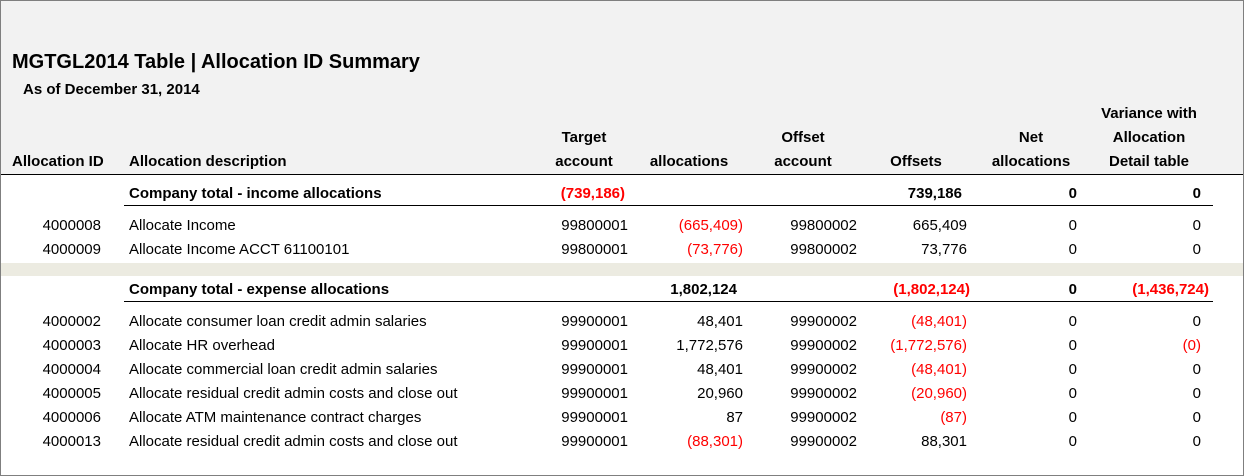 The height and width of the screenshot is (476, 1244). I want to click on total-variance: 0, so click(1196, 193).